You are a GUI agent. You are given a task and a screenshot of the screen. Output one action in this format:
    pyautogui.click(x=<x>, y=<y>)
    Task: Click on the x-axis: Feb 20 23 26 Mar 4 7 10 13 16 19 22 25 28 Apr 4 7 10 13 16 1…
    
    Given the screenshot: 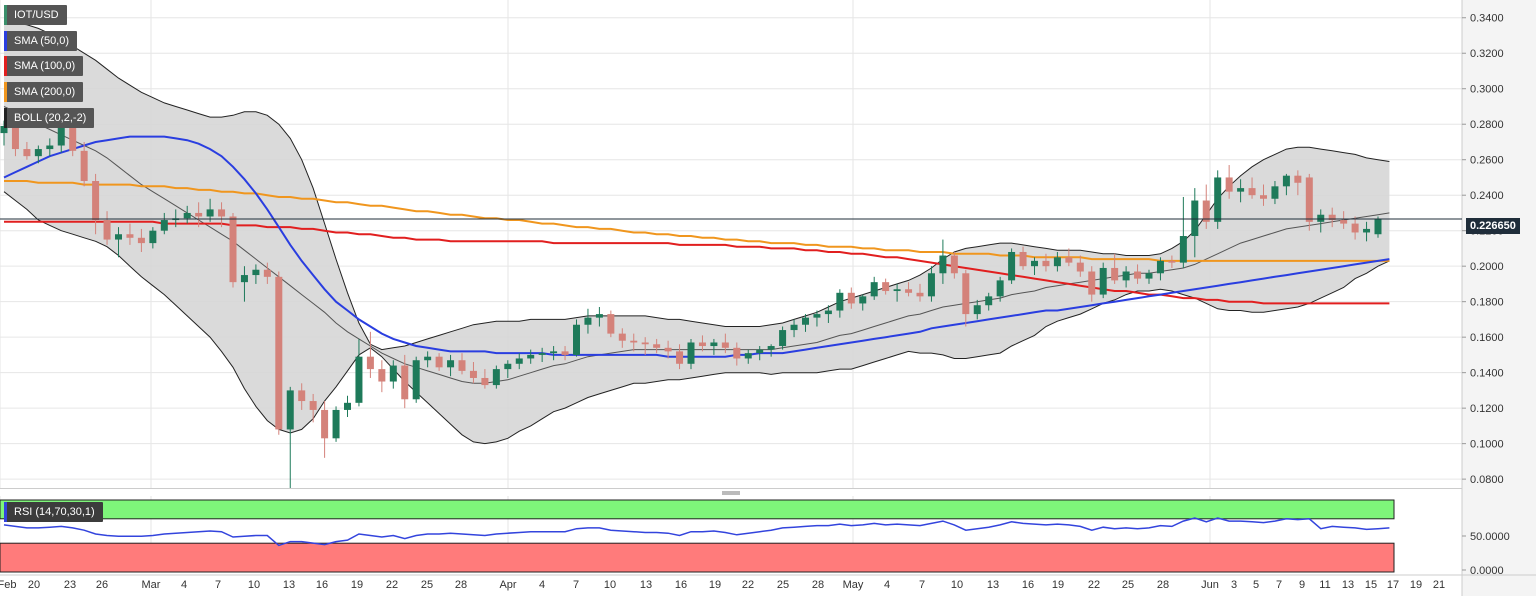 What is the action you would take?
    pyautogui.click(x=722, y=585)
    